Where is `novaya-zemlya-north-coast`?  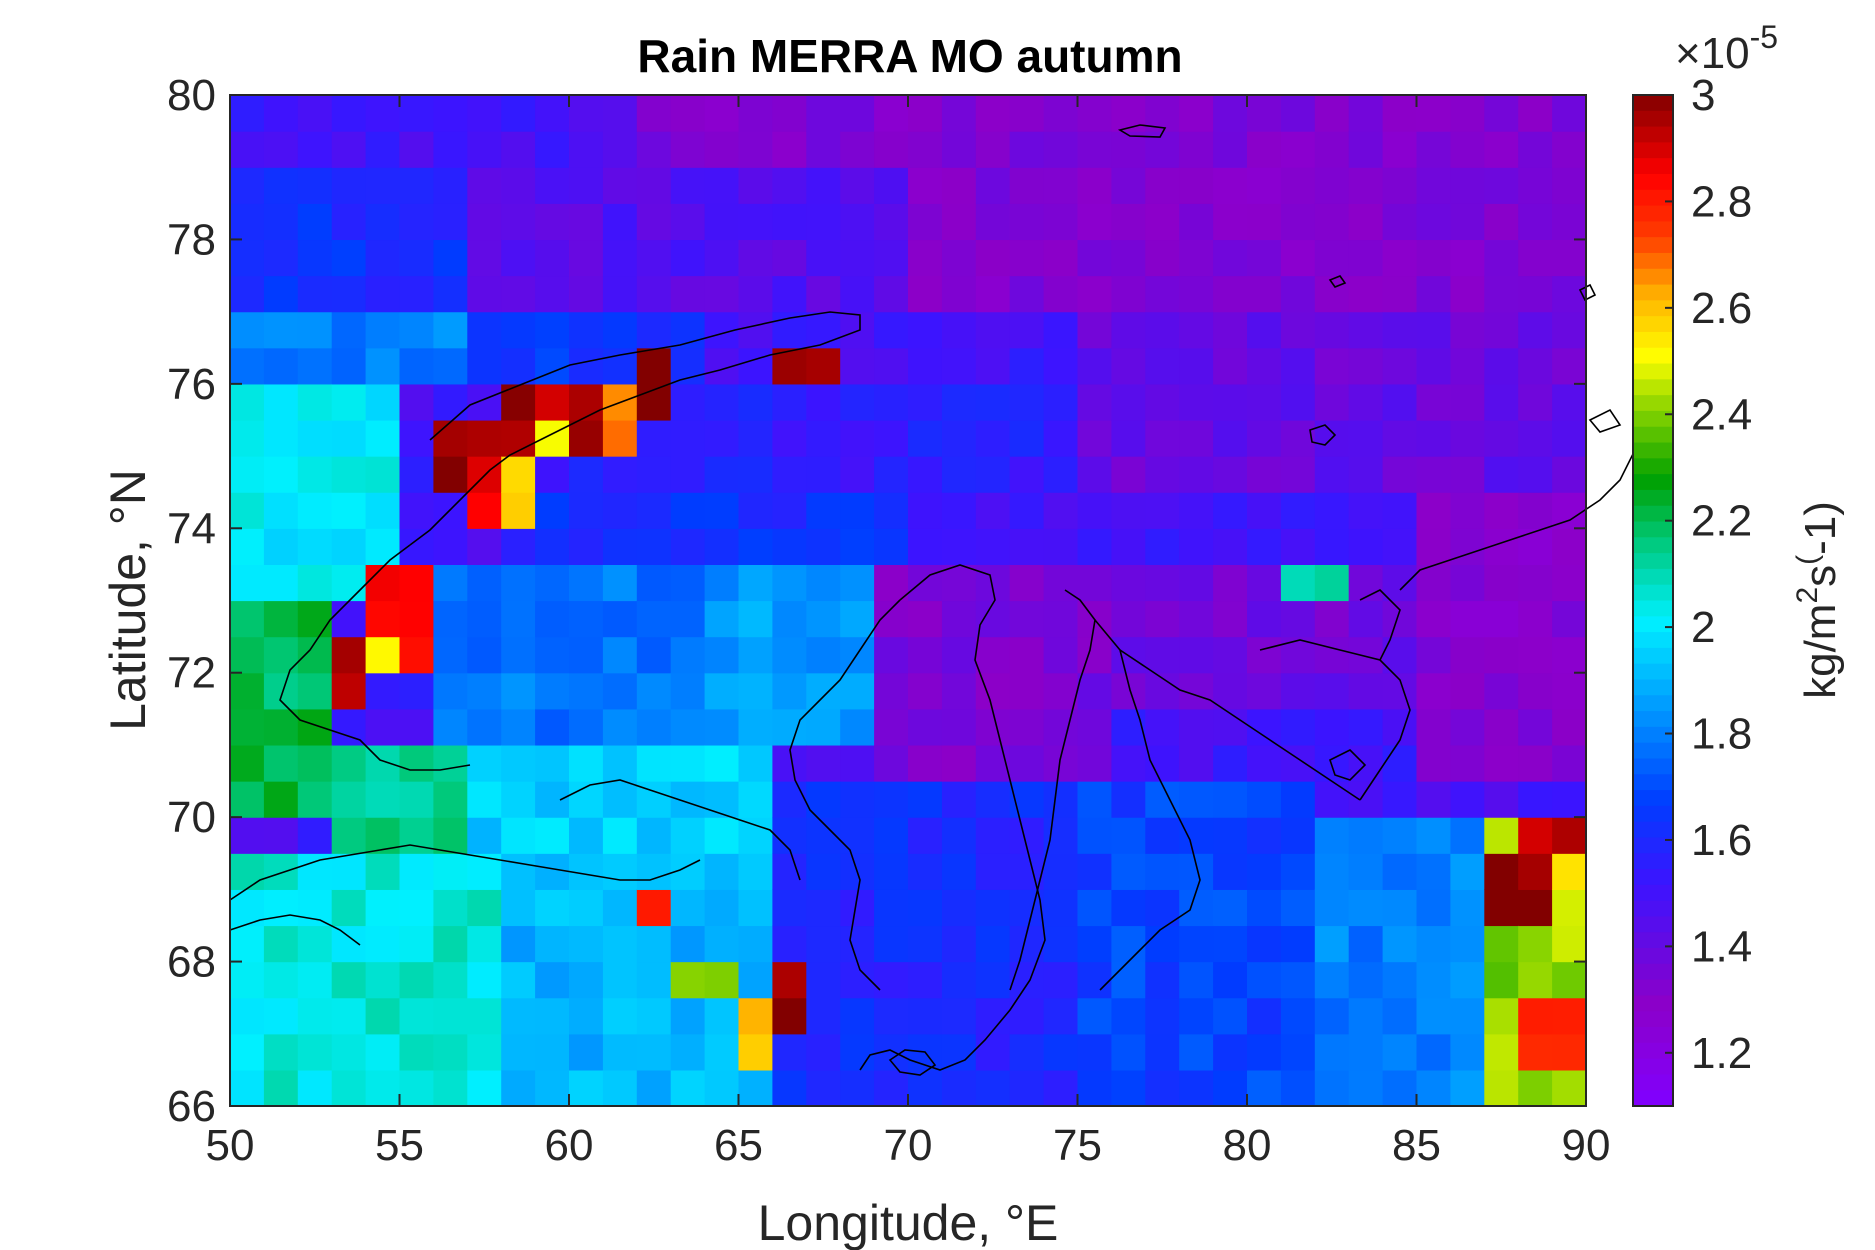 novaya-zemlya-north-coast is located at coordinates (635, 428).